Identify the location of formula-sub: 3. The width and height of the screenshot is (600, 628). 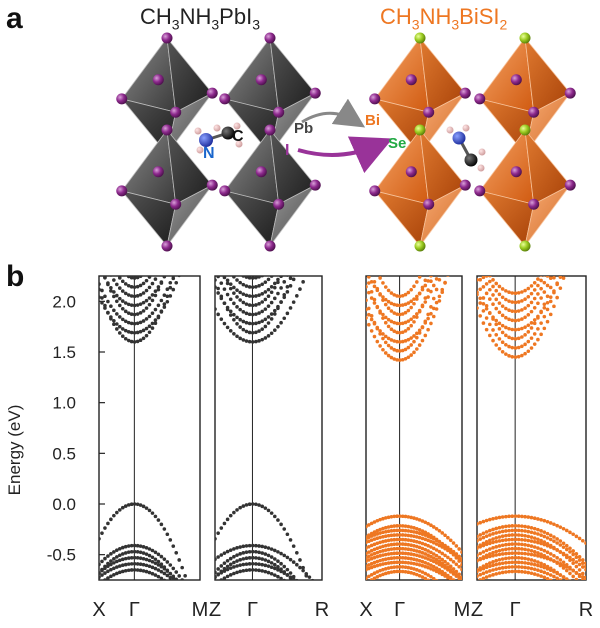
(415, 24).